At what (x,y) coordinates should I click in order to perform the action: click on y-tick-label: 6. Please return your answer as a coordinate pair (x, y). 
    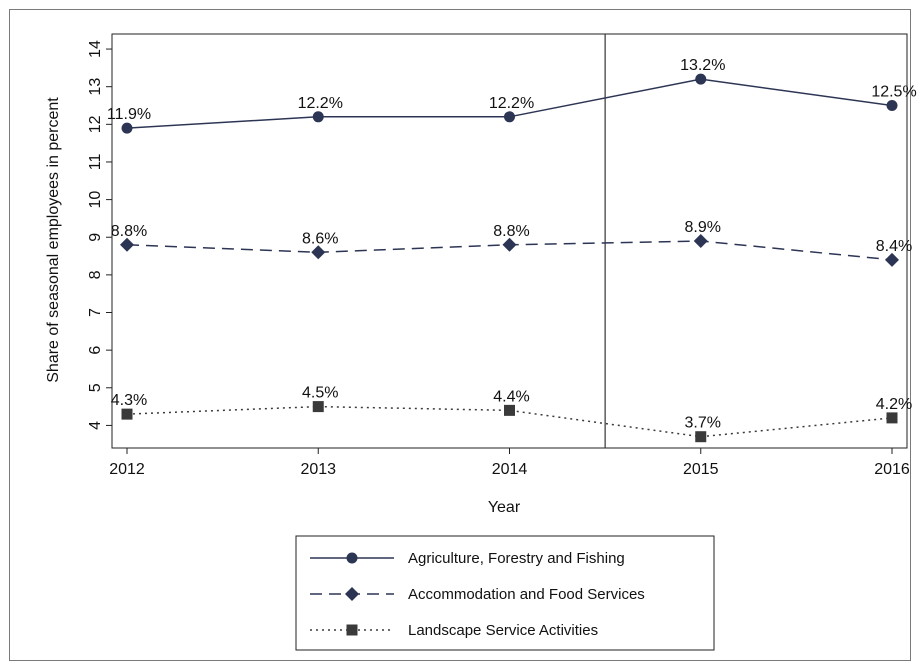
    Looking at the image, I should click on (95, 350).